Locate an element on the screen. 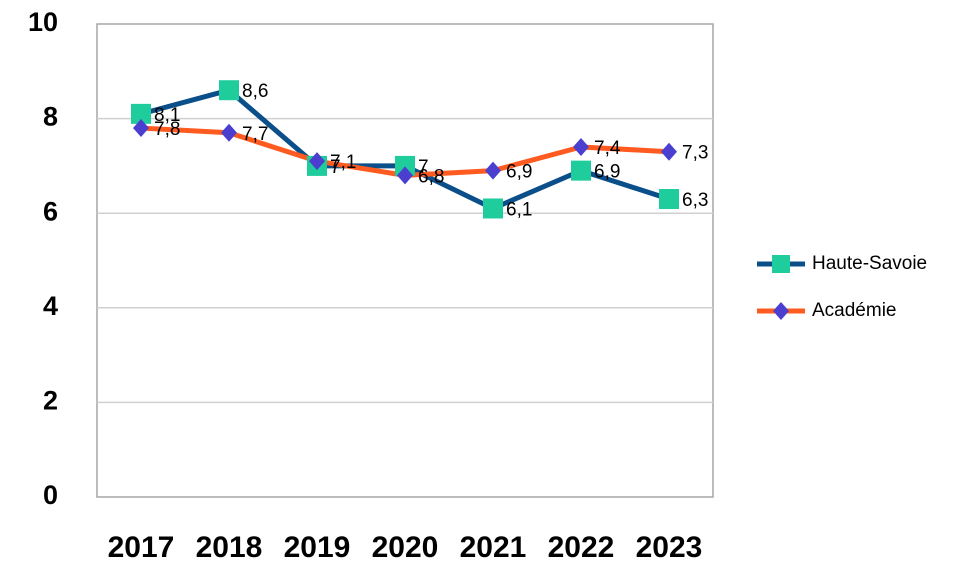  x-tick-label: 2023 is located at coordinates (669, 547).